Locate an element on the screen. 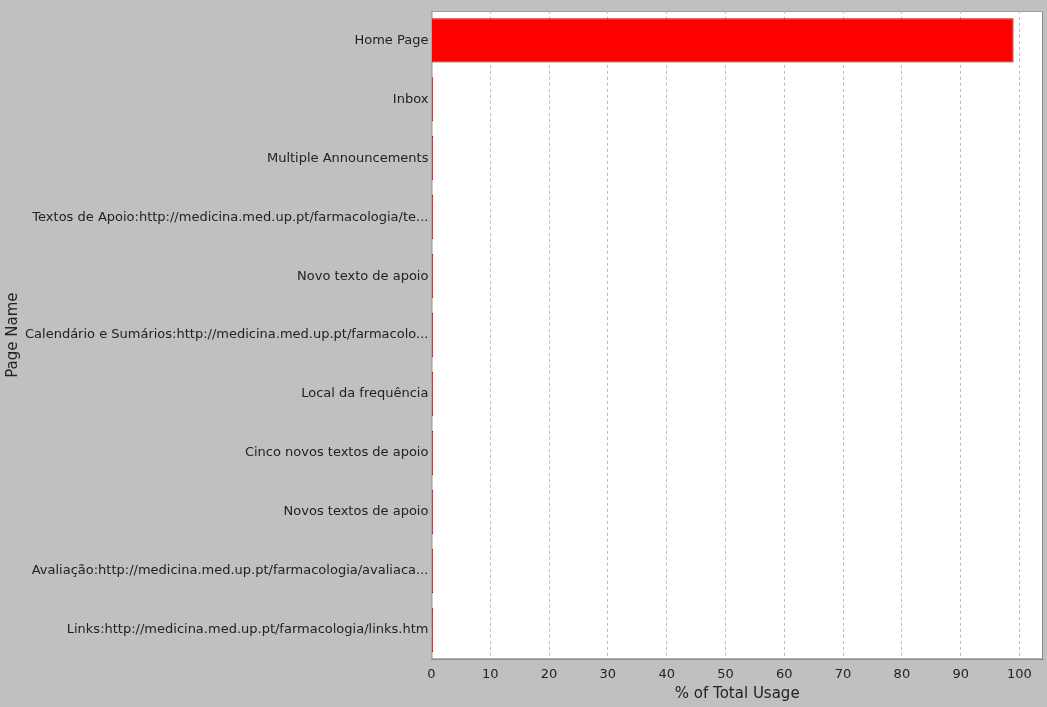 The height and width of the screenshot is (707, 1047). x-tick-label: 50 is located at coordinates (725, 673).